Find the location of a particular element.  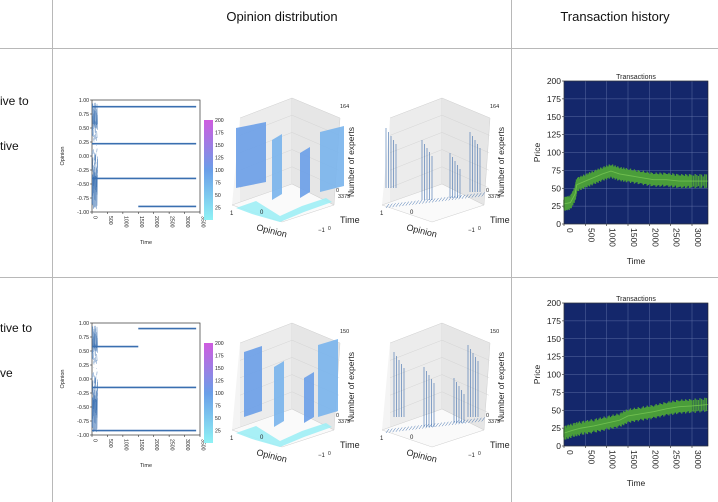

y-tick-label: 175 is located at coordinates (554, 99).